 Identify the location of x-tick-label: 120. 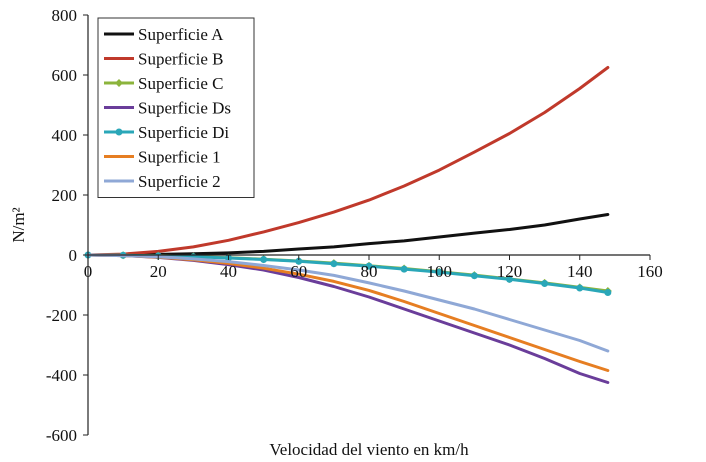
(510, 271).